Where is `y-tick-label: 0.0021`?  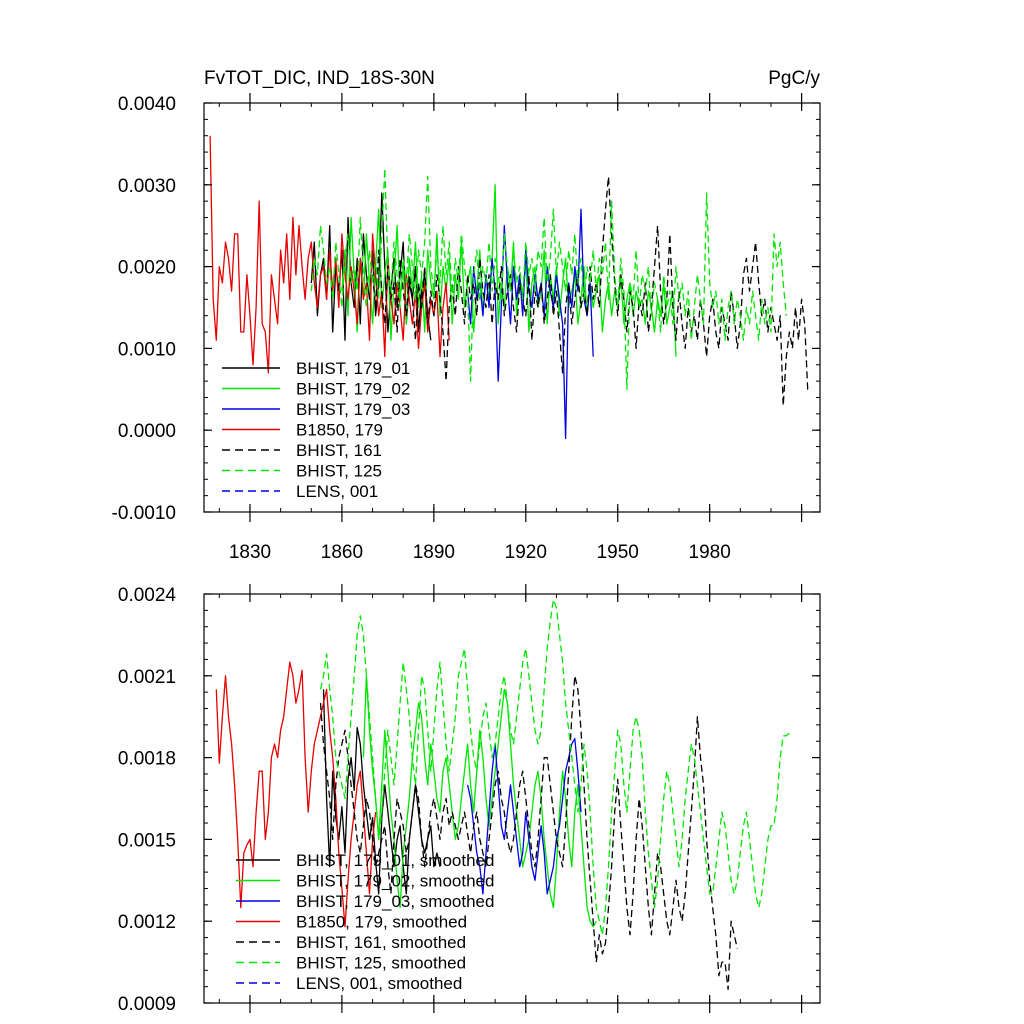 y-tick-label: 0.0021 is located at coordinates (147, 677).